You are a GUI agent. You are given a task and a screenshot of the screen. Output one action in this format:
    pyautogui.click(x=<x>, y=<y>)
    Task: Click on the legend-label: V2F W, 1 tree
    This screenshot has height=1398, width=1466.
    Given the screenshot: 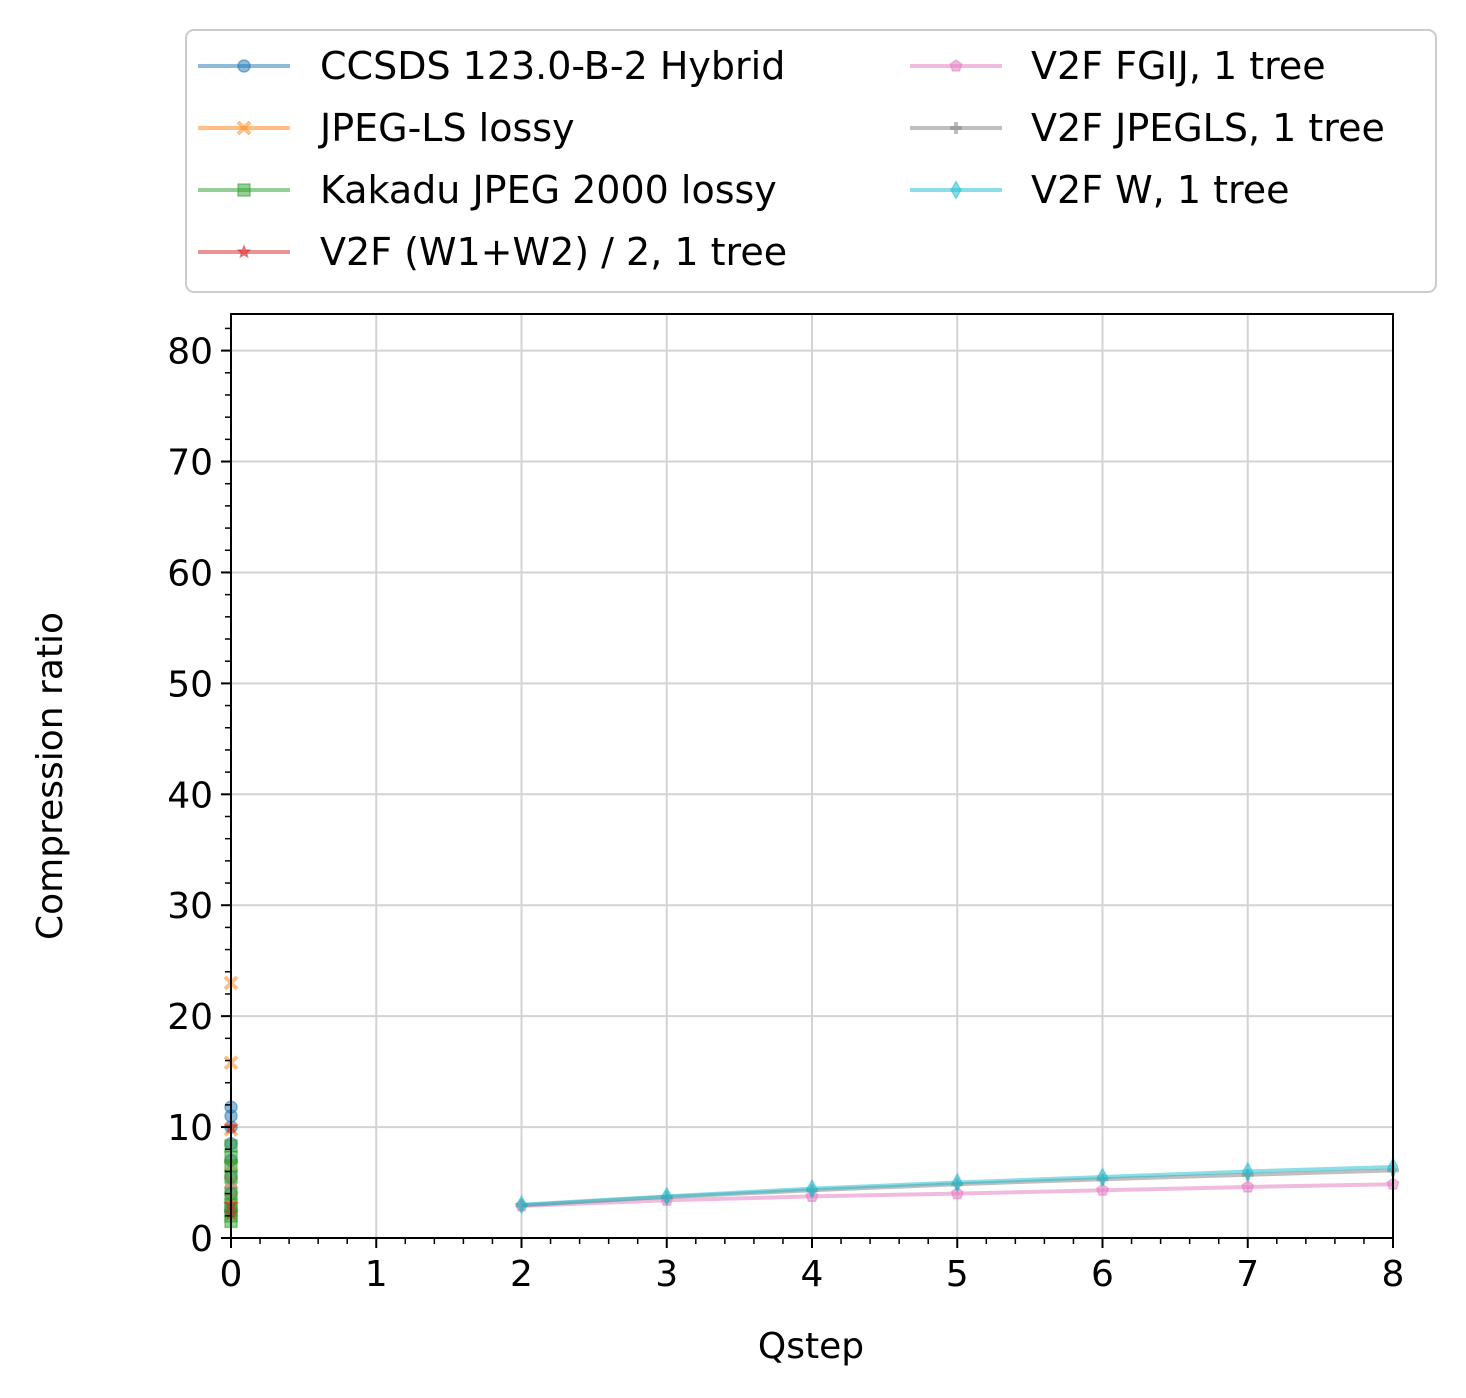 What is the action you would take?
    pyautogui.click(x=1160, y=190)
    